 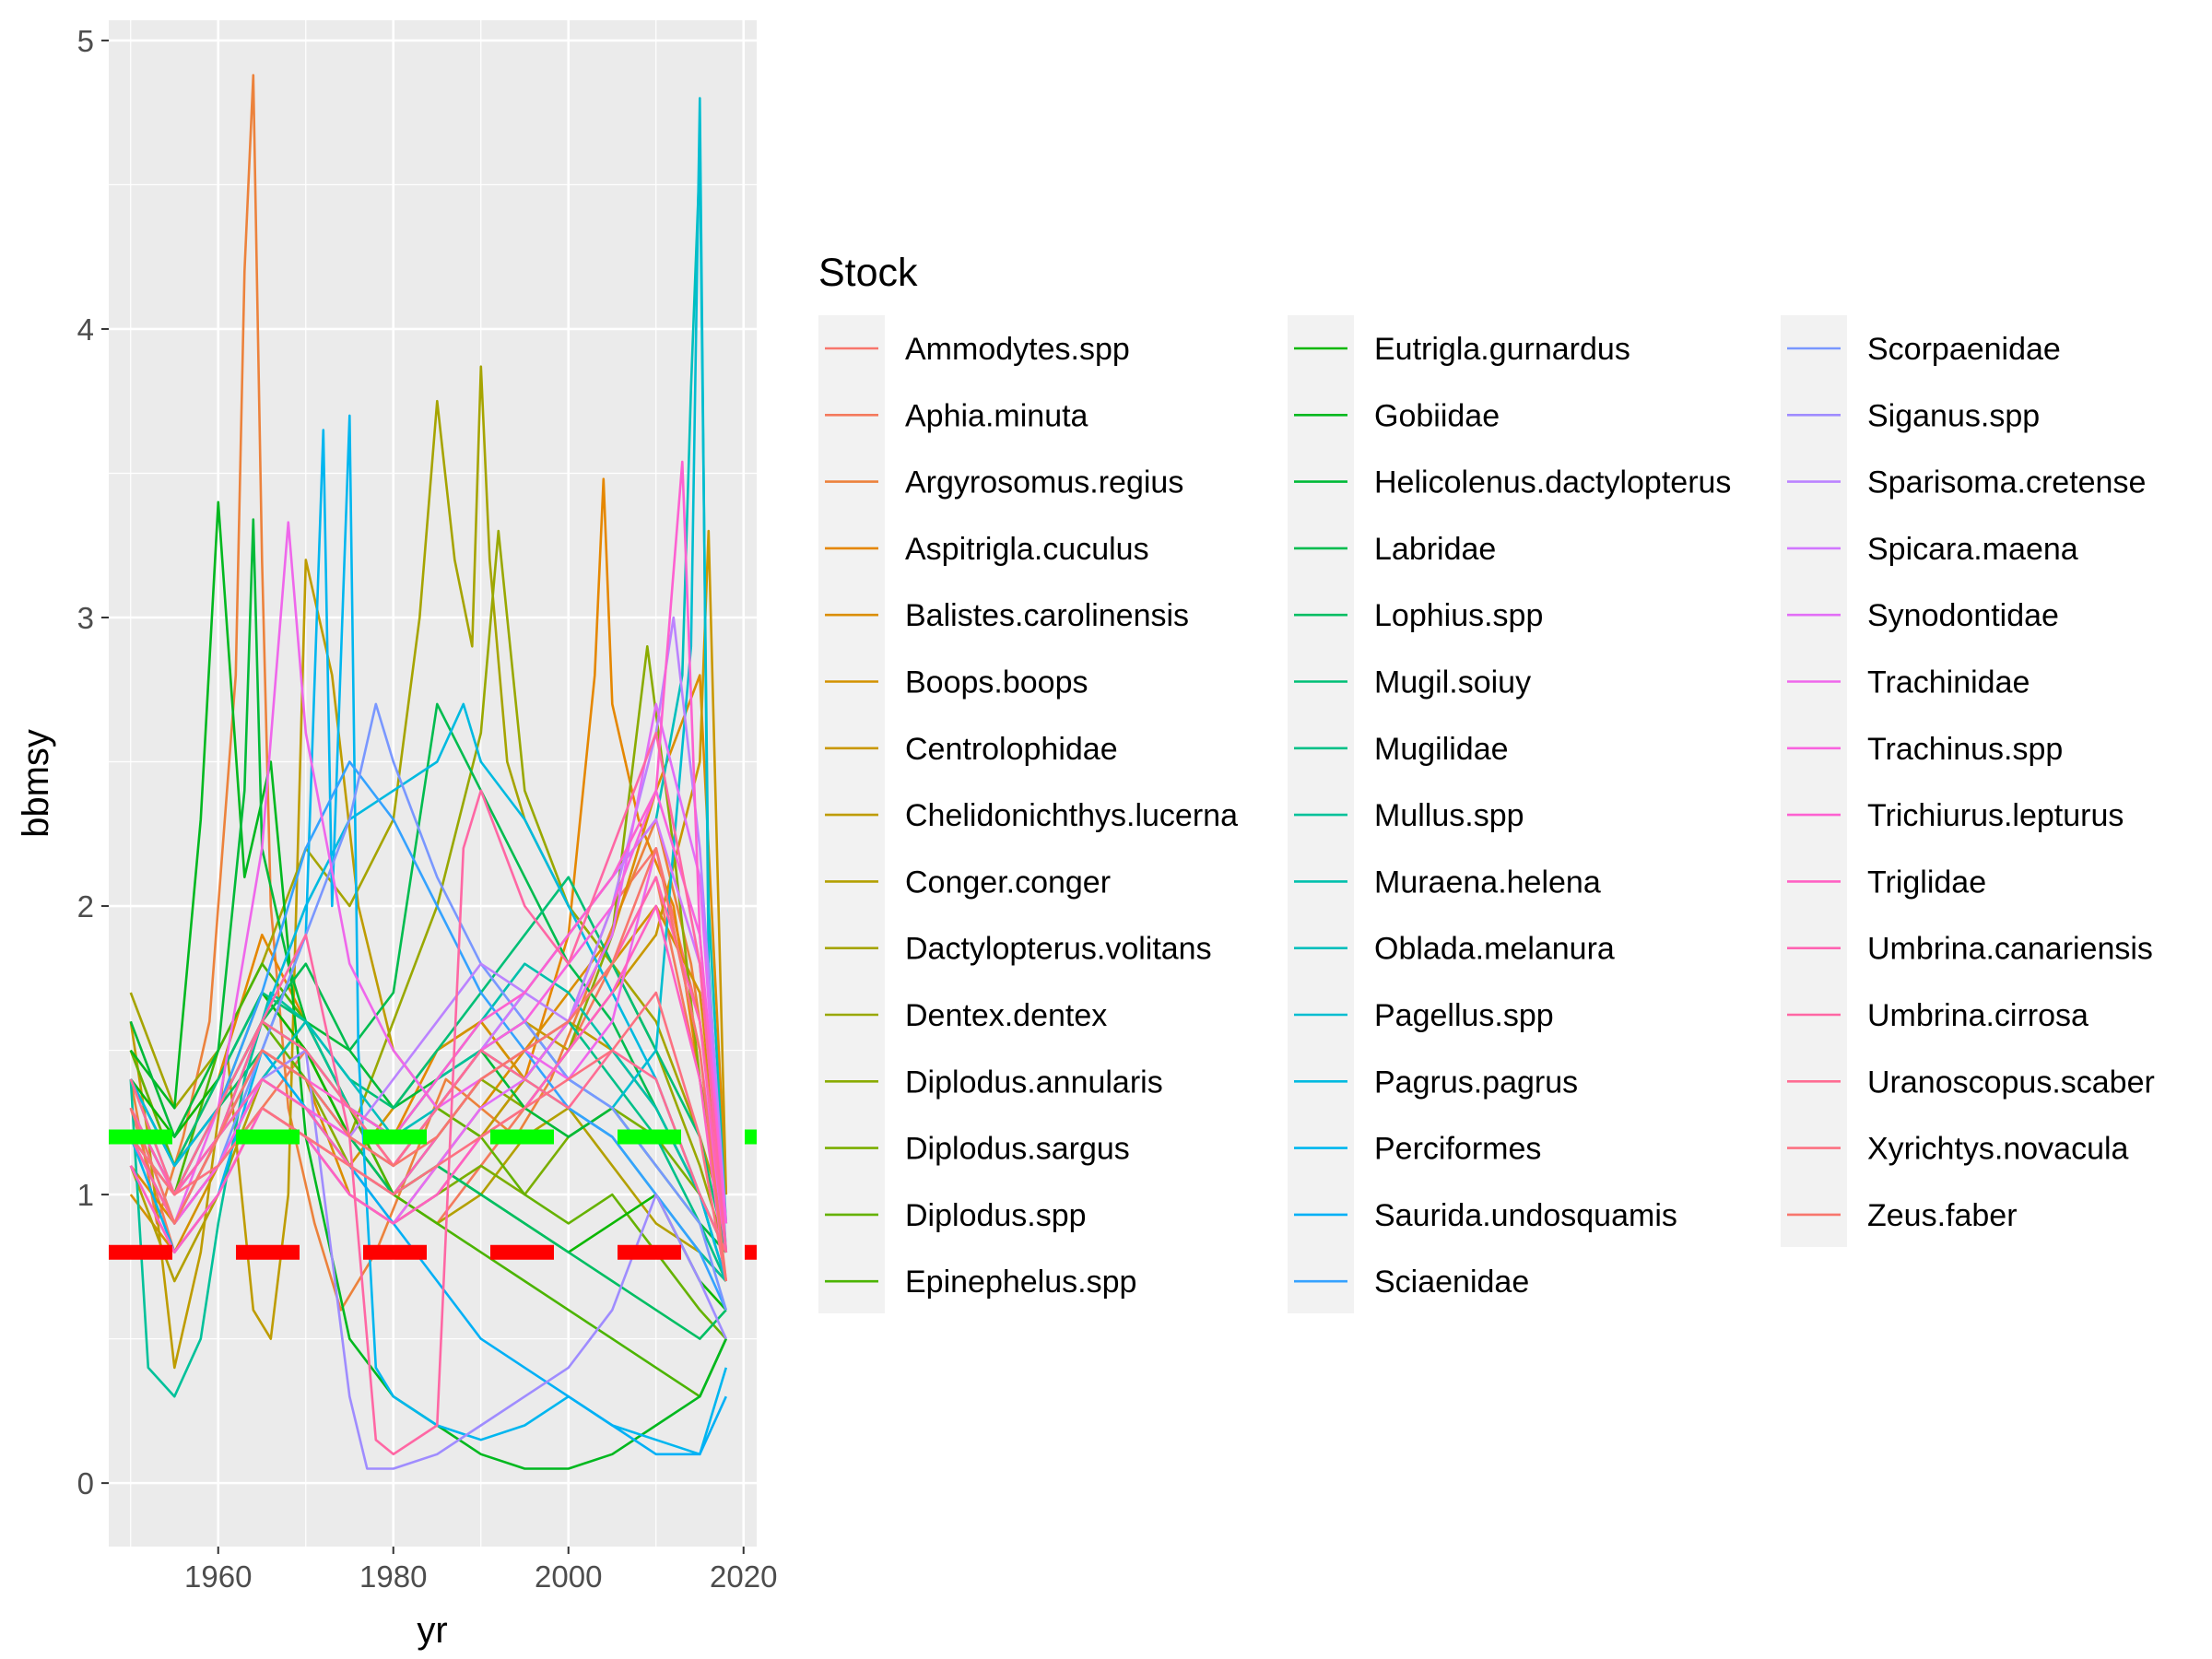 What do you see at coordinates (433, 1194) in the screenshot?
I see `reference-lines` at bounding box center [433, 1194].